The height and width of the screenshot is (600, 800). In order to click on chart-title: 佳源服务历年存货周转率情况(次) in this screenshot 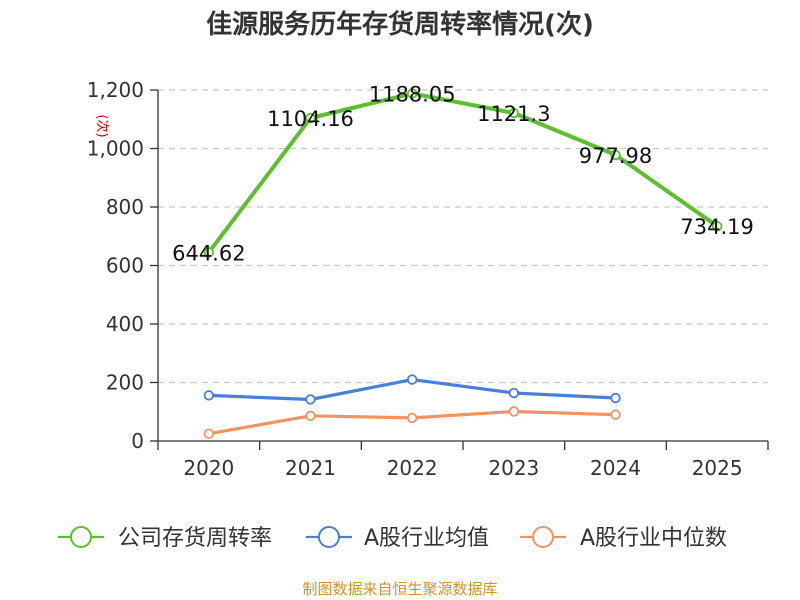, I will do `click(400, 24)`.